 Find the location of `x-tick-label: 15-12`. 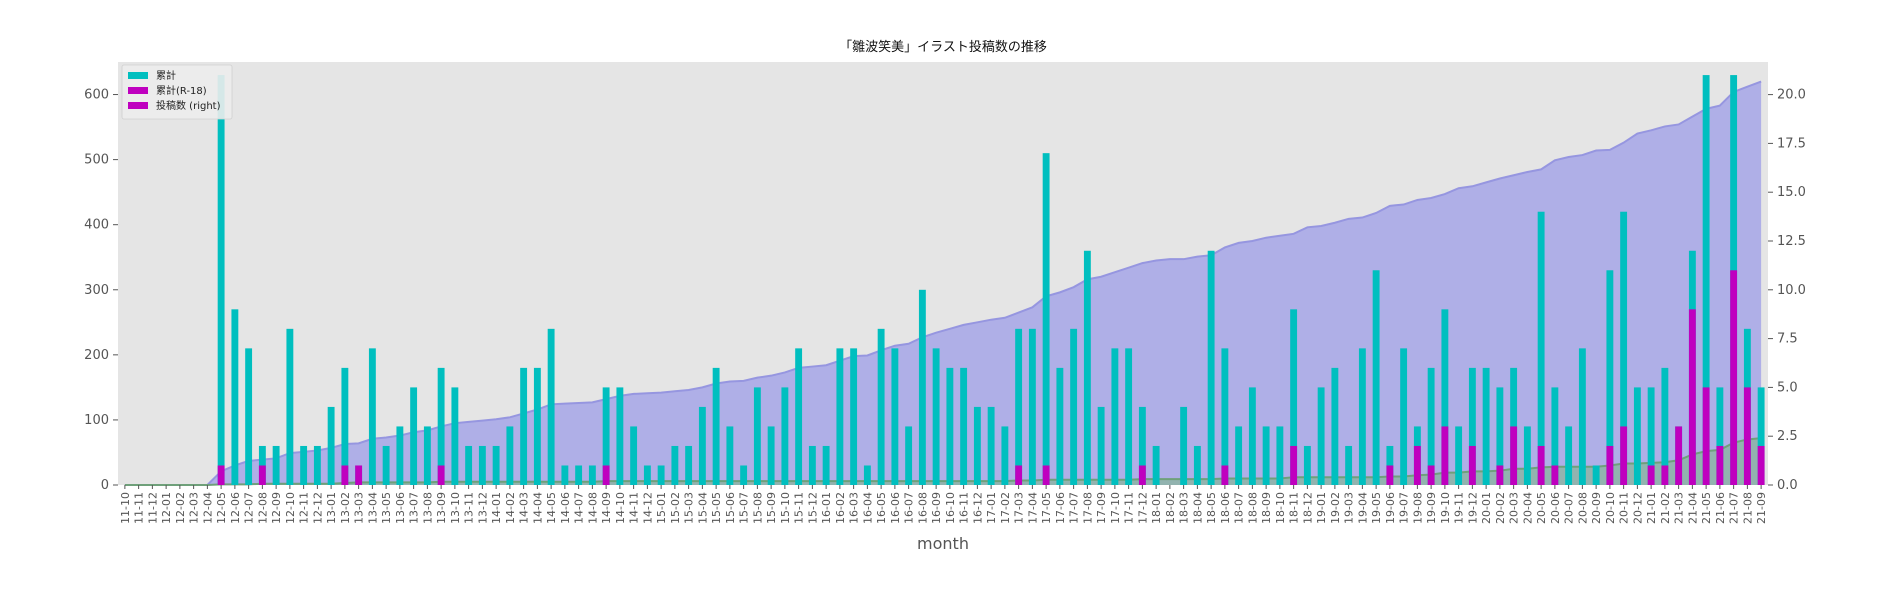

x-tick-label: 15-12 is located at coordinates (812, 508).